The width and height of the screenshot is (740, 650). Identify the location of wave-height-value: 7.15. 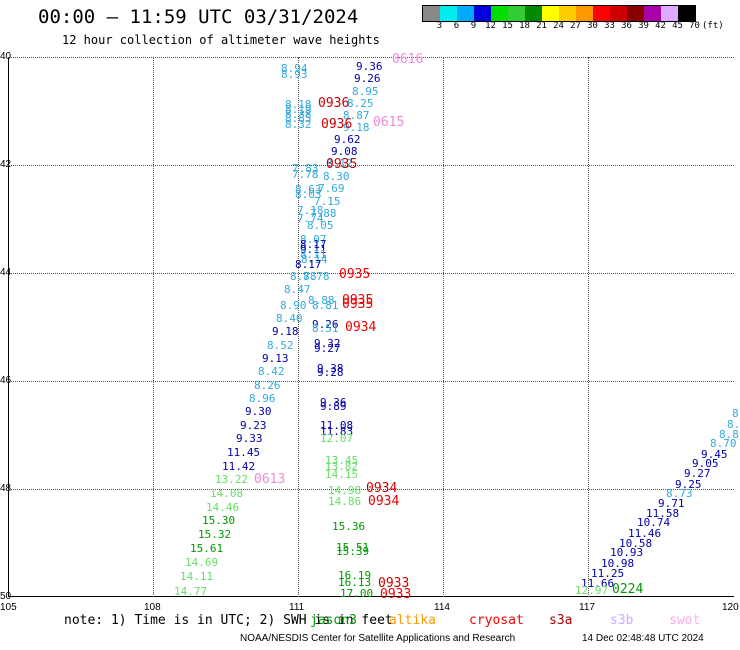
(327, 201).